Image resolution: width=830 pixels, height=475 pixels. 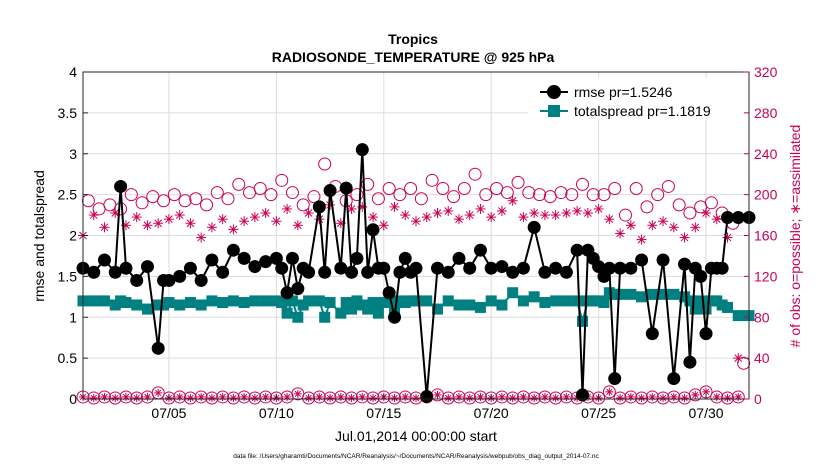 I want to click on series--obs-near-zero-possible-, so click(x=410, y=395).